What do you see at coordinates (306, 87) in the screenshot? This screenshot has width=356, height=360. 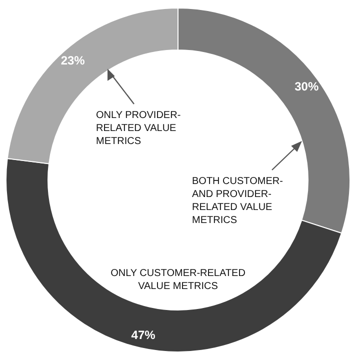 I see `data-label: 30%` at bounding box center [306, 87].